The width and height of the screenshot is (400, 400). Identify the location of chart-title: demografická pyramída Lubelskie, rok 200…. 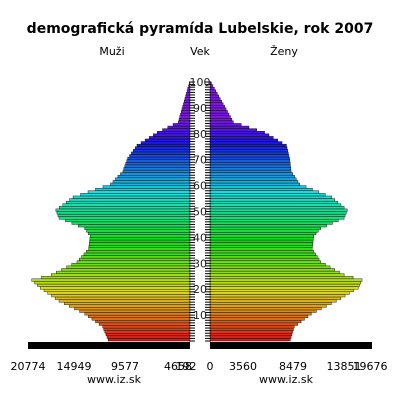
(200, 29).